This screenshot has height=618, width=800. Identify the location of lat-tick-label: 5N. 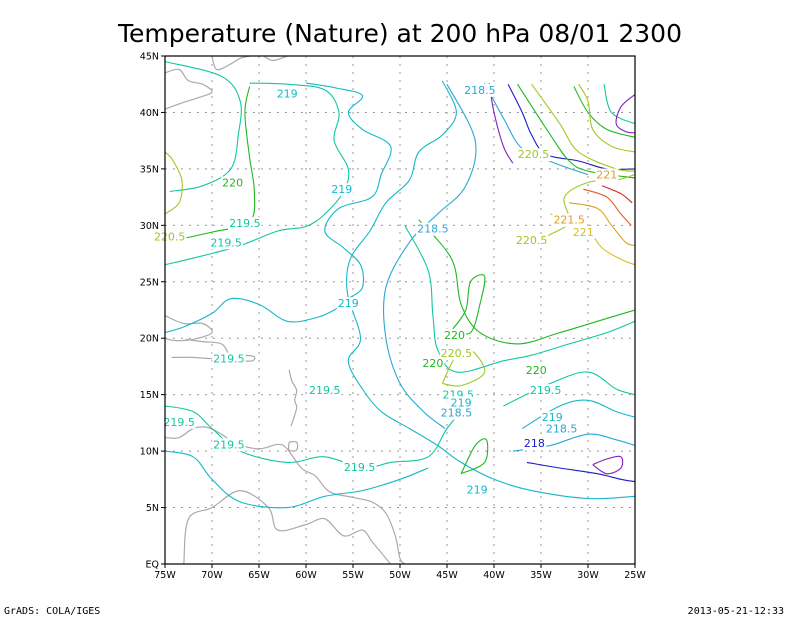
(152, 508).